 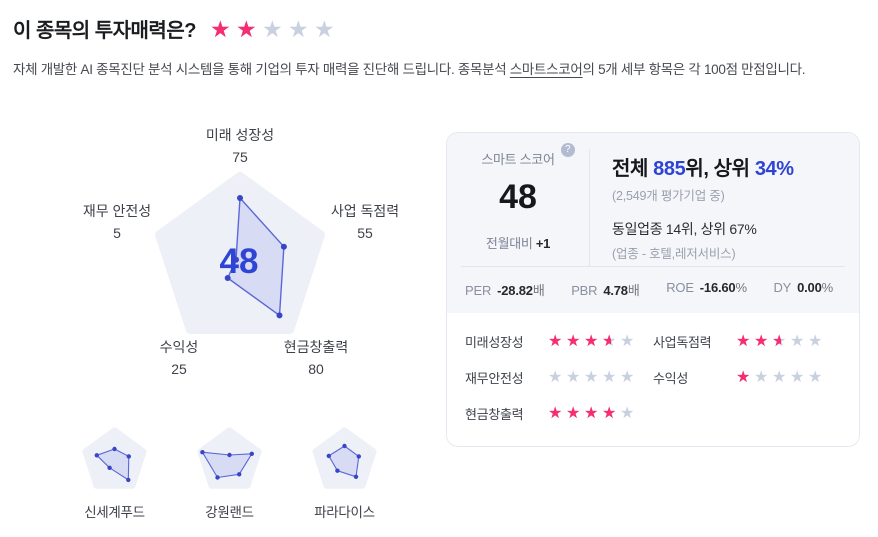 I want to click on peer-name-label: 신세계푸드, so click(x=114, y=512).